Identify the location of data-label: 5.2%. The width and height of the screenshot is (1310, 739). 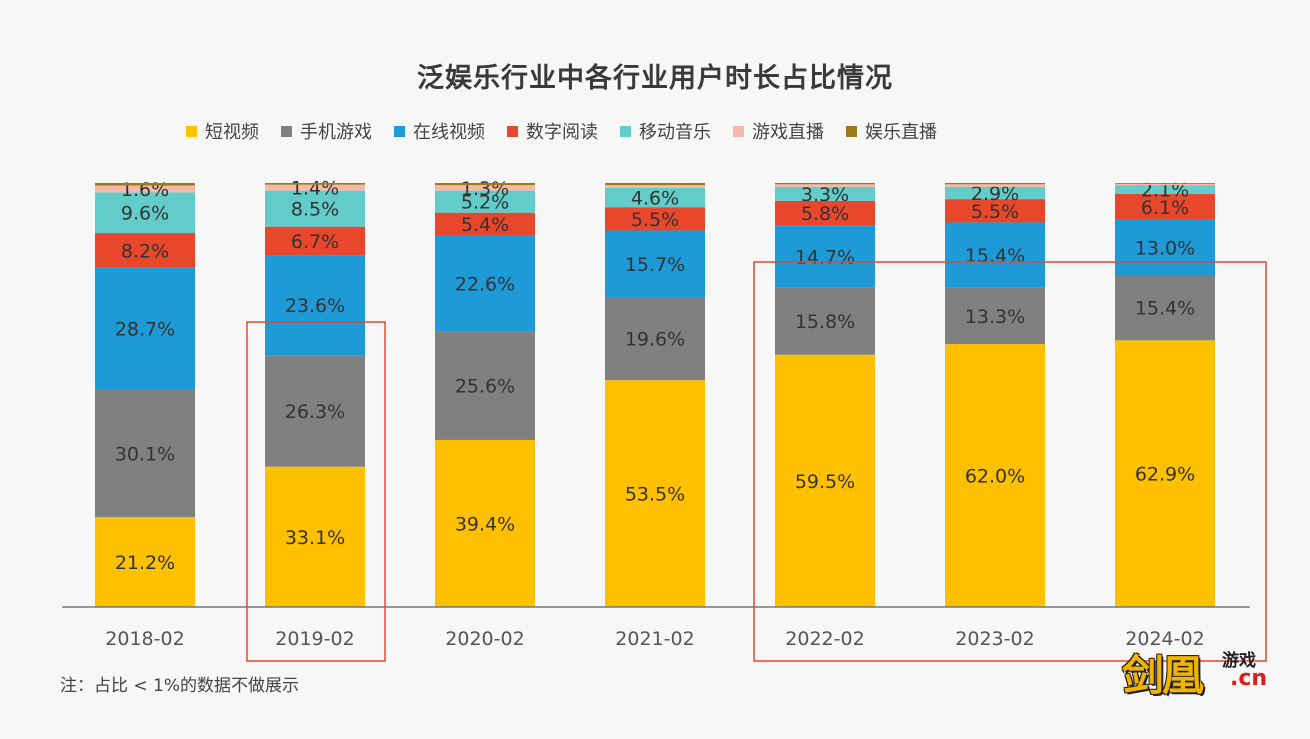
(485, 203).